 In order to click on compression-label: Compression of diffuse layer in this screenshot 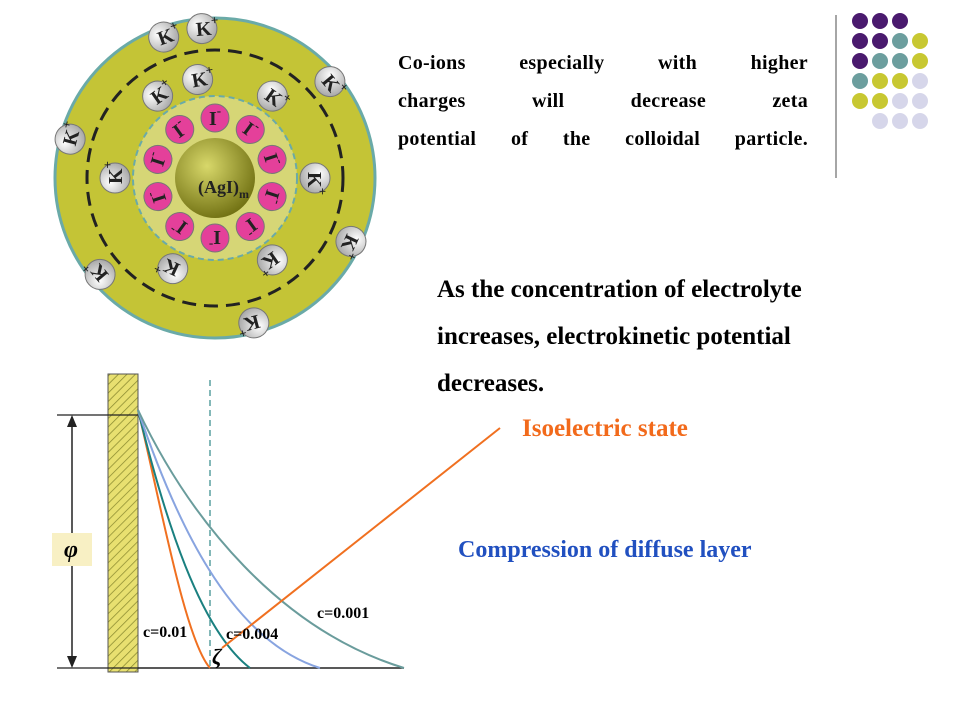, I will do `click(605, 550)`.